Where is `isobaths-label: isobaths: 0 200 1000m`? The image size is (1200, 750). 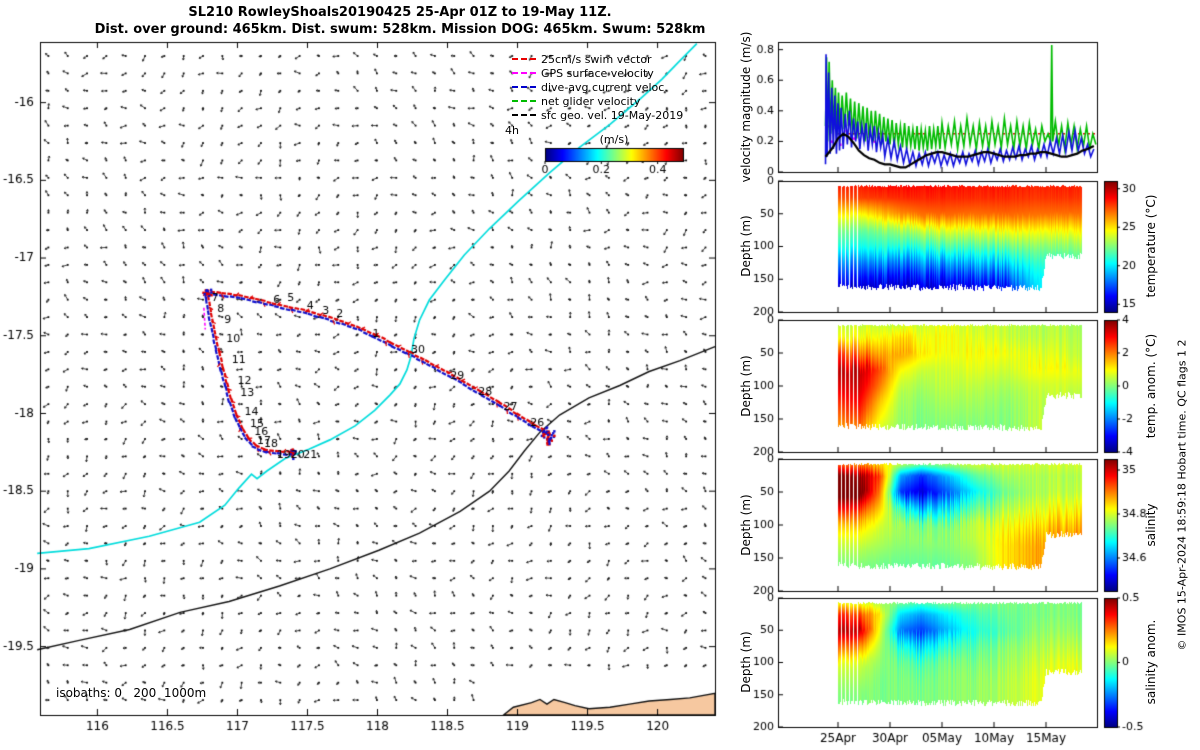 isobaths-label: isobaths: 0 200 1000m is located at coordinates (131, 693).